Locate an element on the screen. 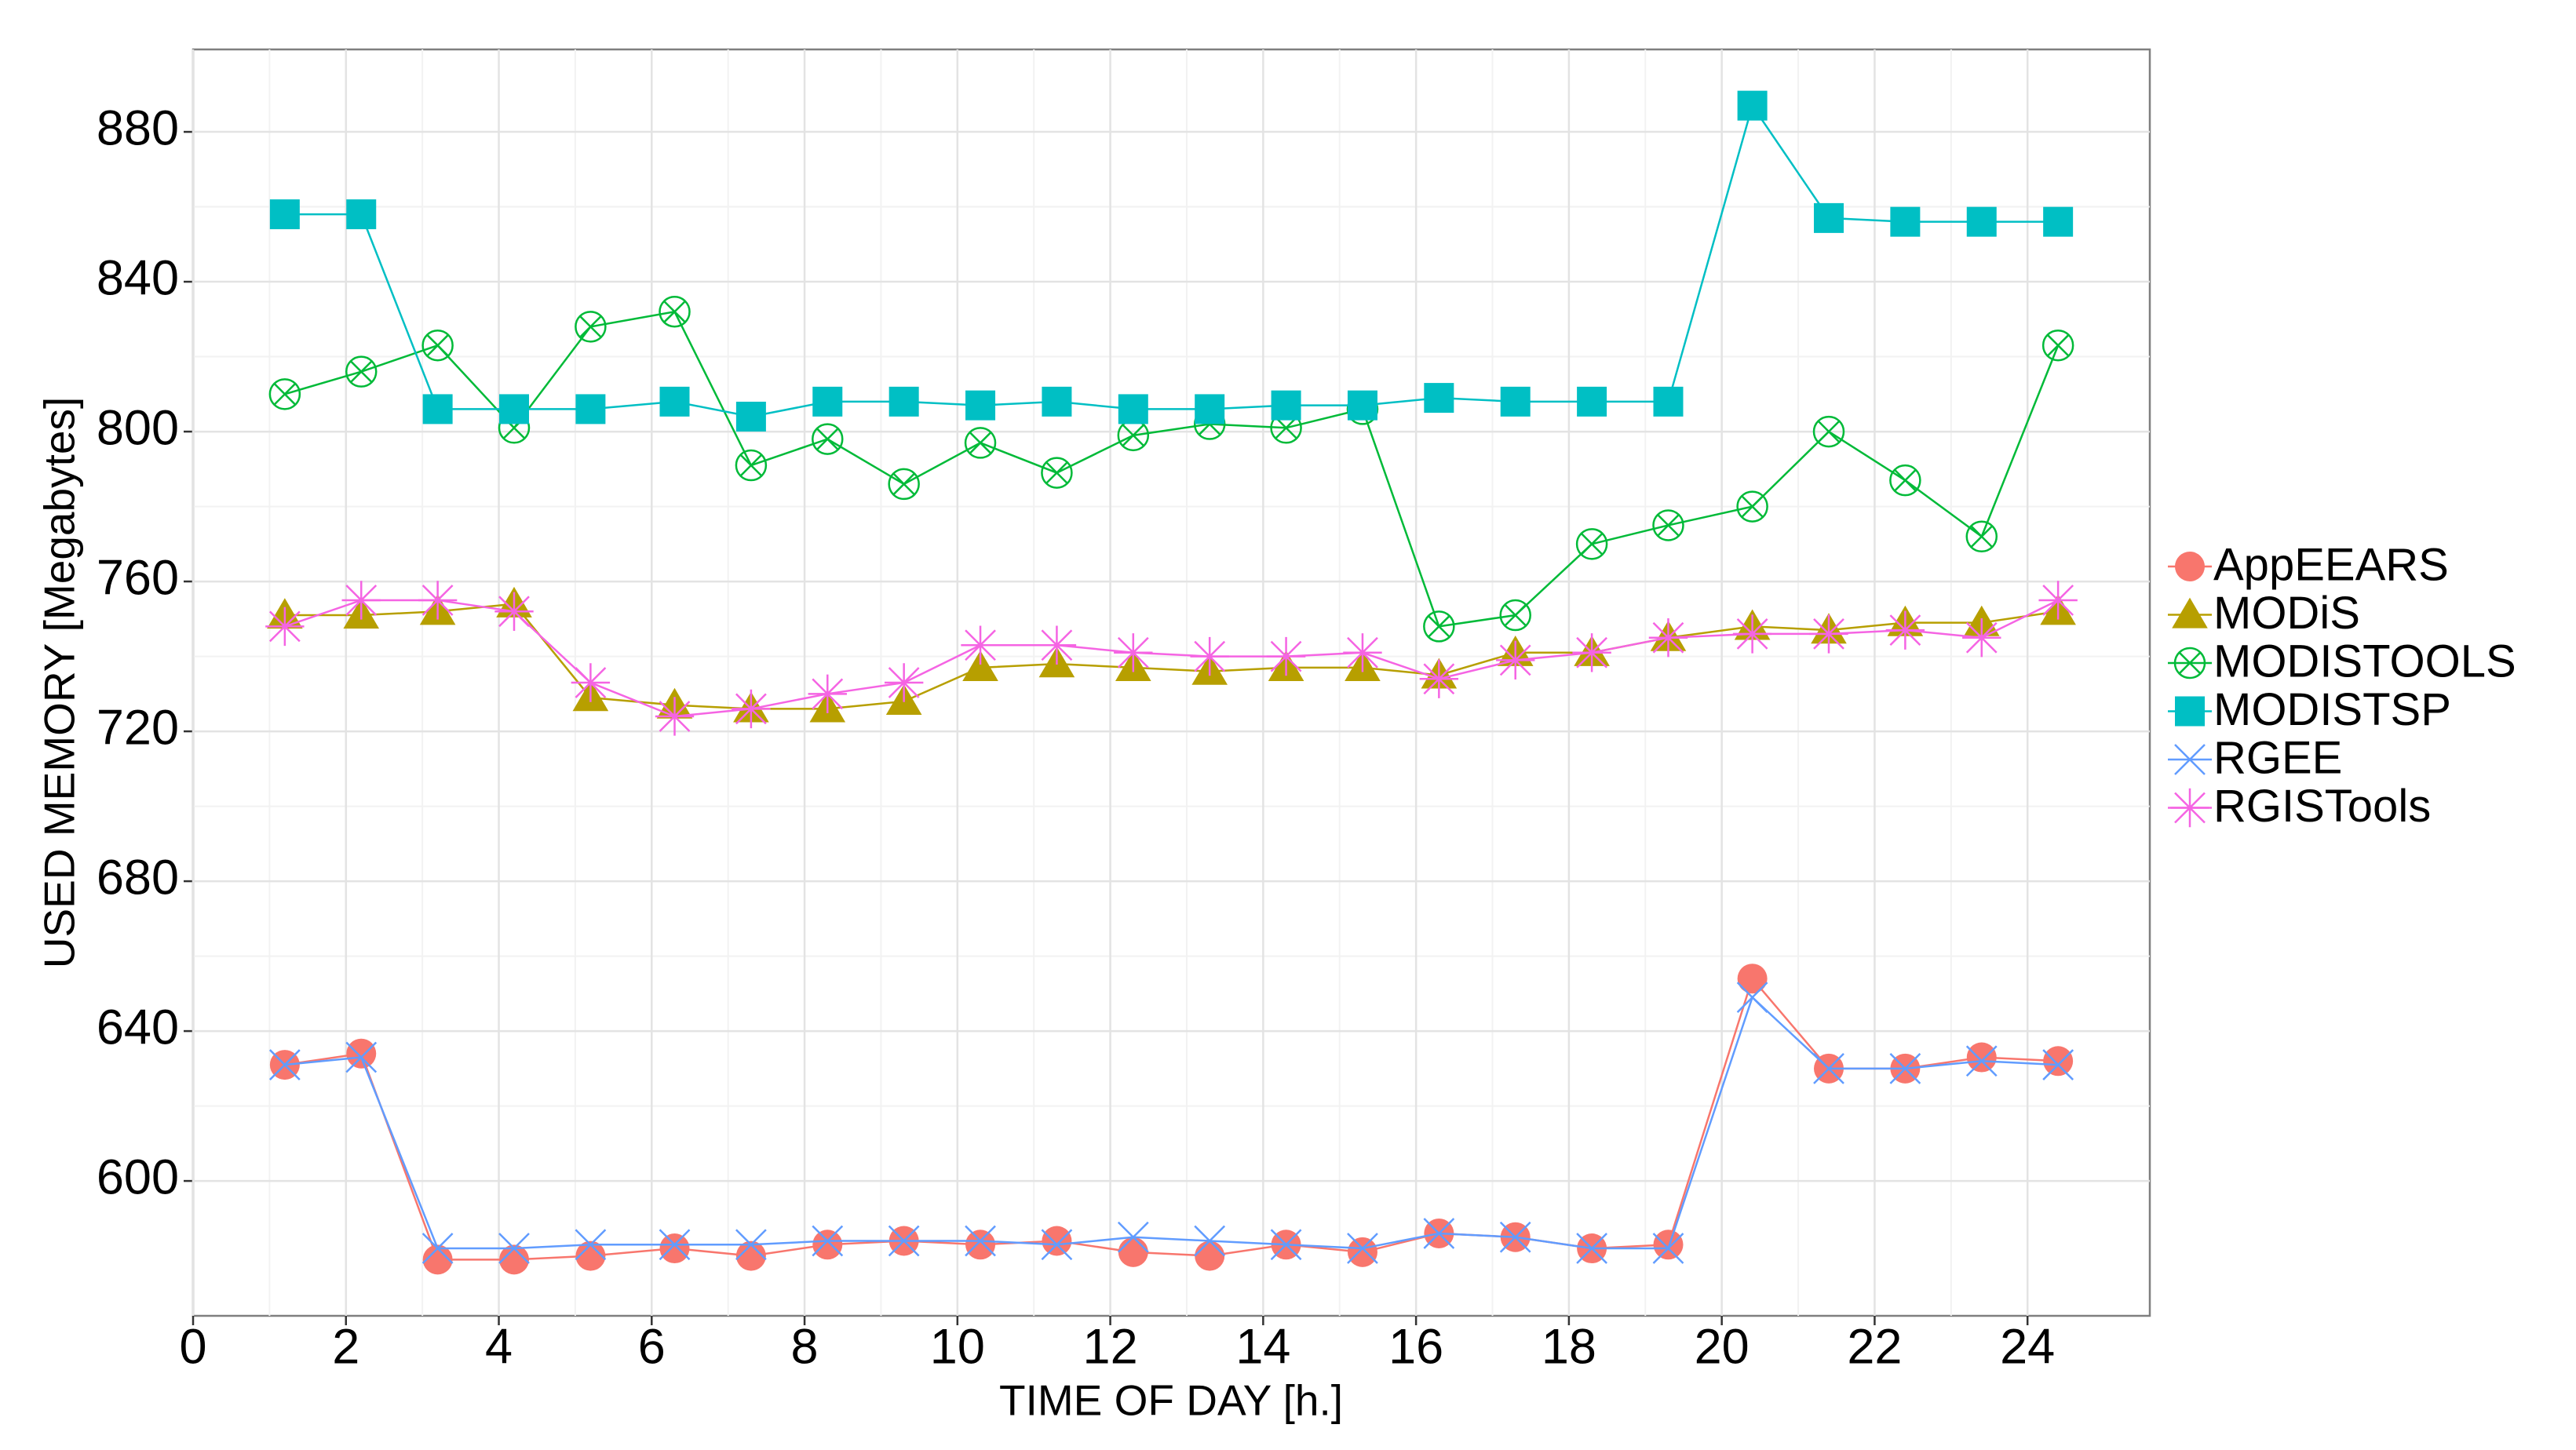 Image resolution: width=2576 pixels, height=1450 pixels. y-axis-title: USED MEMORY [Megabytes] is located at coordinates (59, 683).